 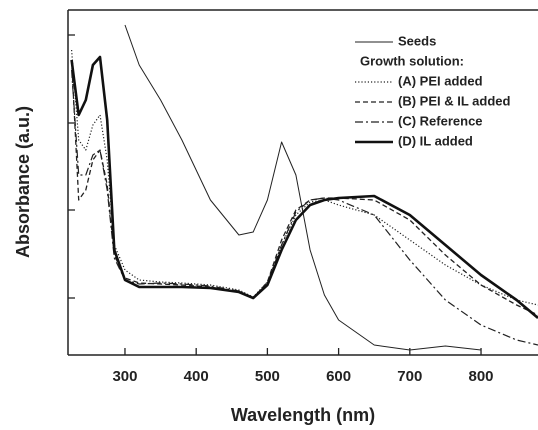 I want to click on x-tick-label: 500, so click(x=267, y=376).